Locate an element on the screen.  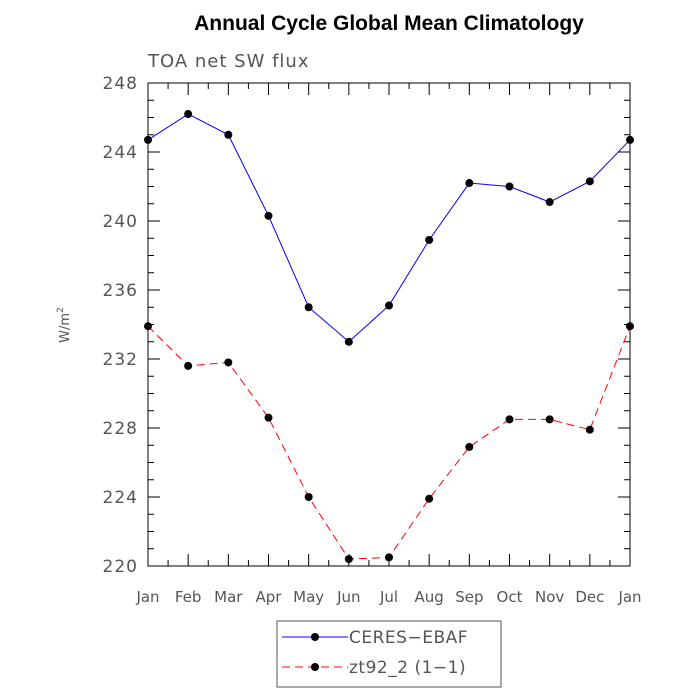
x-tick-label: Jun is located at coordinates (348, 597).